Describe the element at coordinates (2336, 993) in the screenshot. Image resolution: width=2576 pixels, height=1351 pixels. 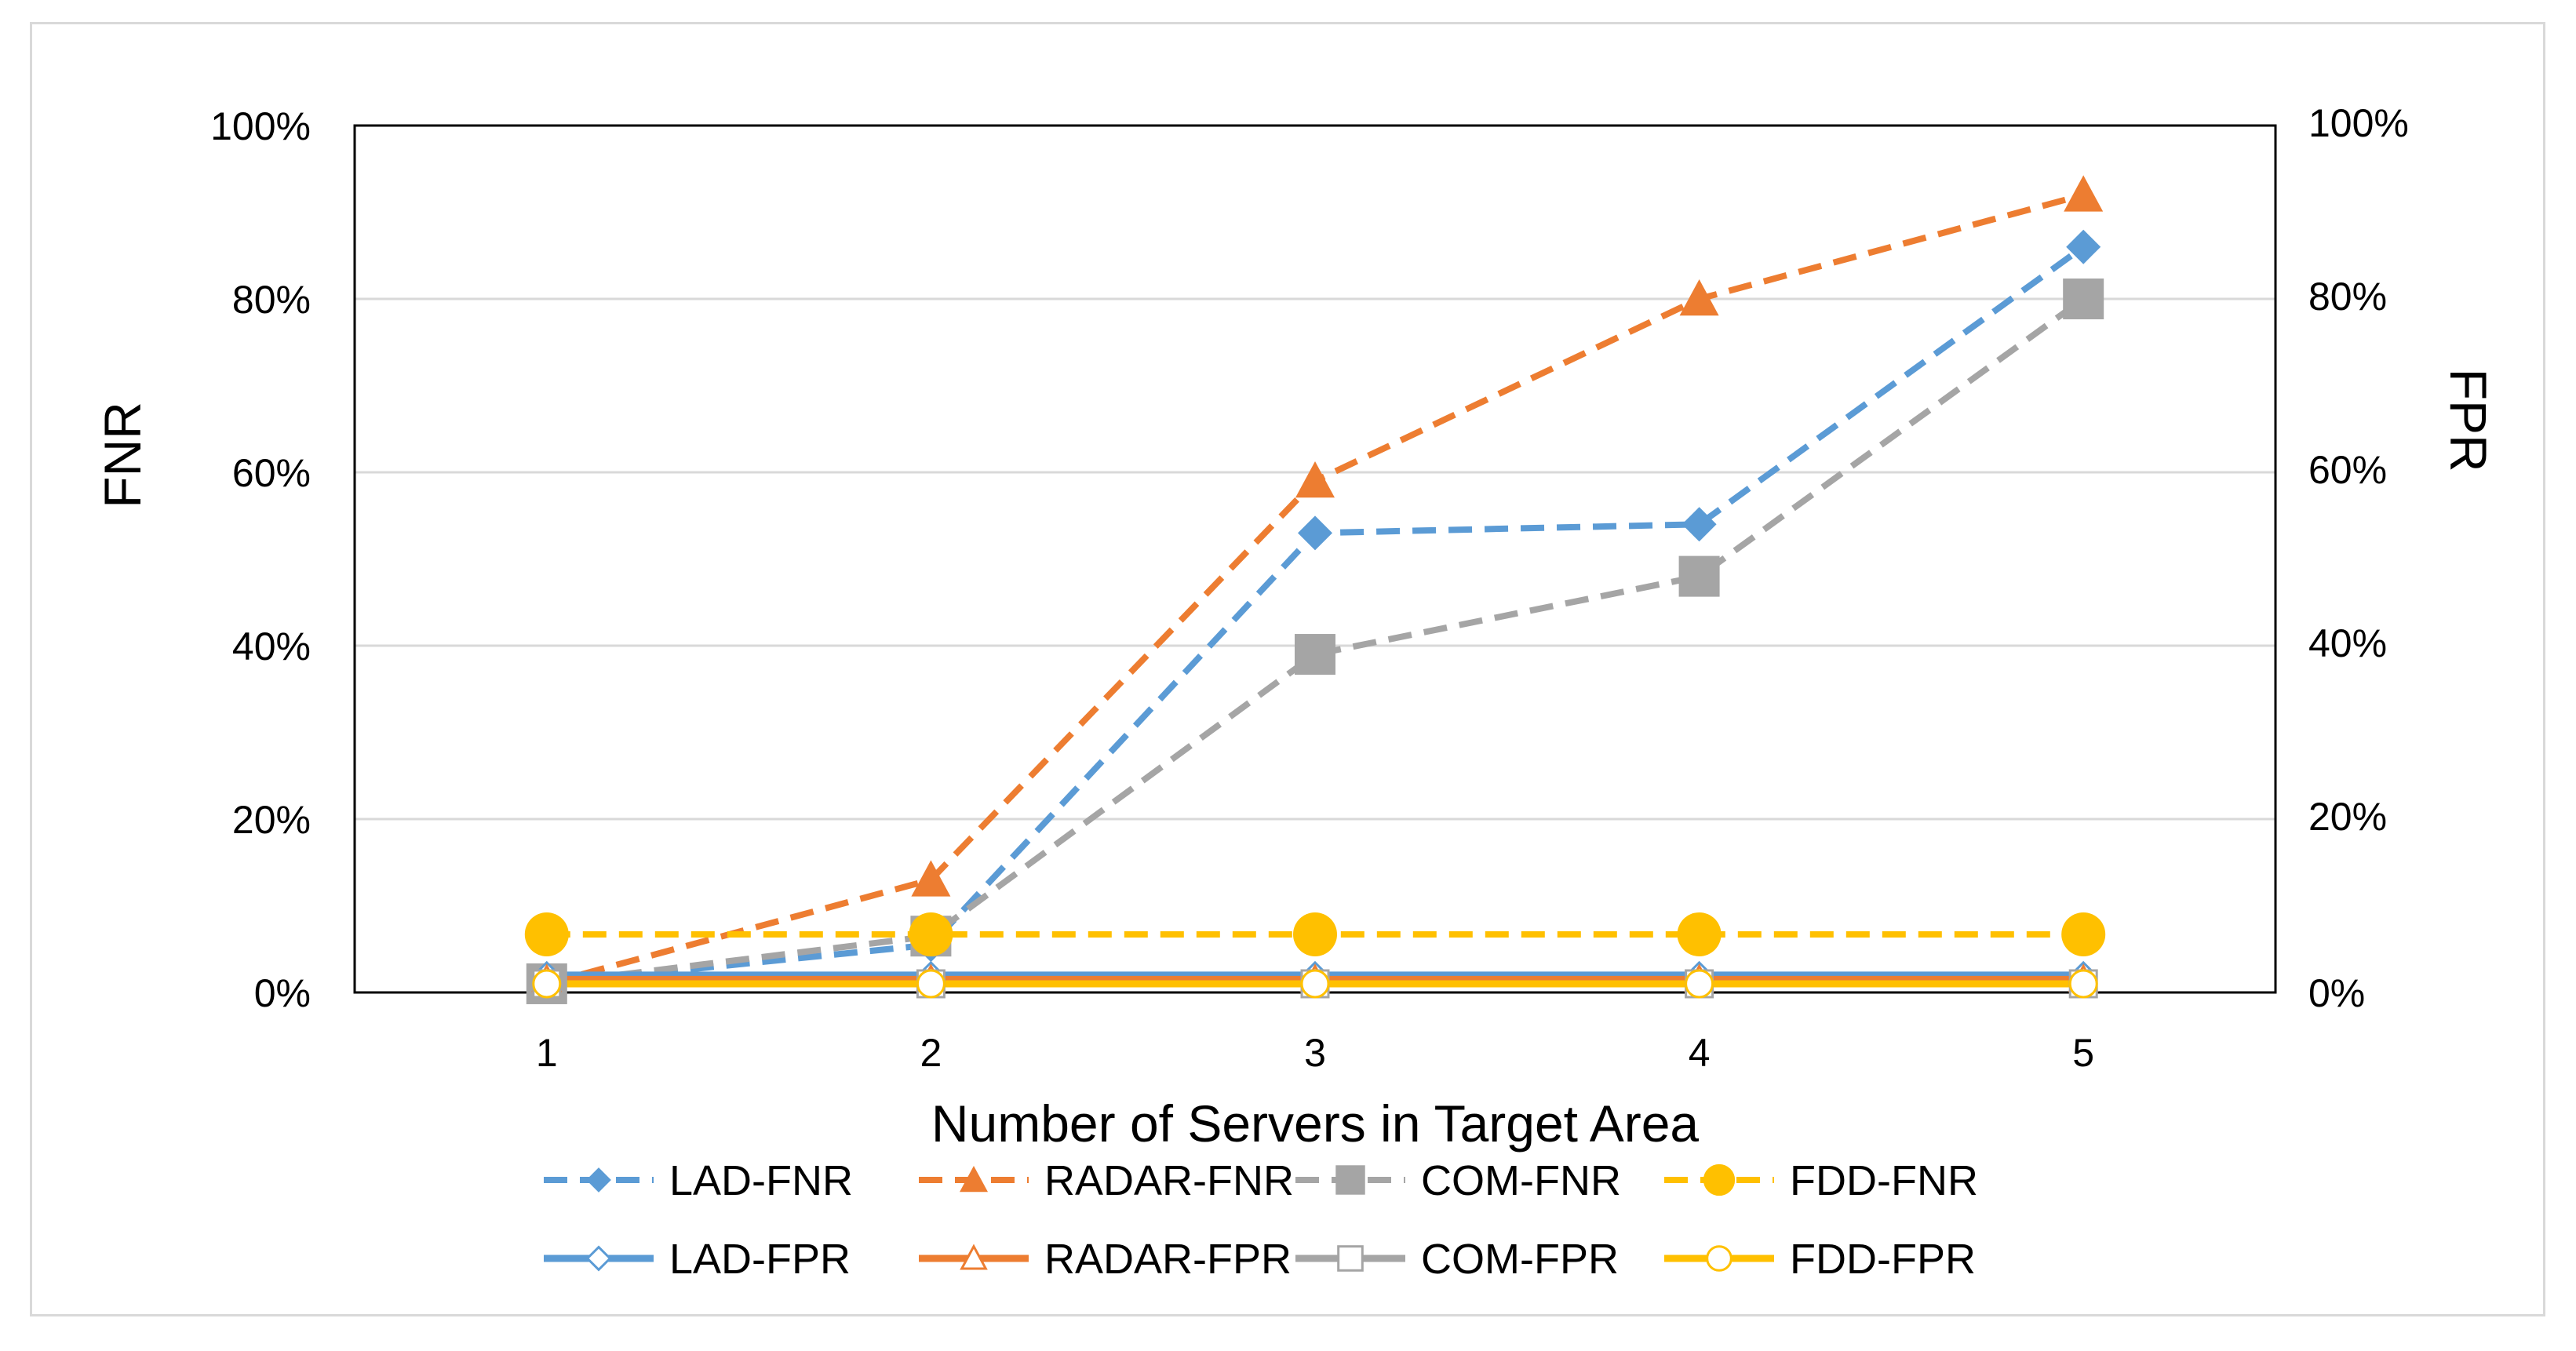
I see `y2-tick-label: 0%` at that location.